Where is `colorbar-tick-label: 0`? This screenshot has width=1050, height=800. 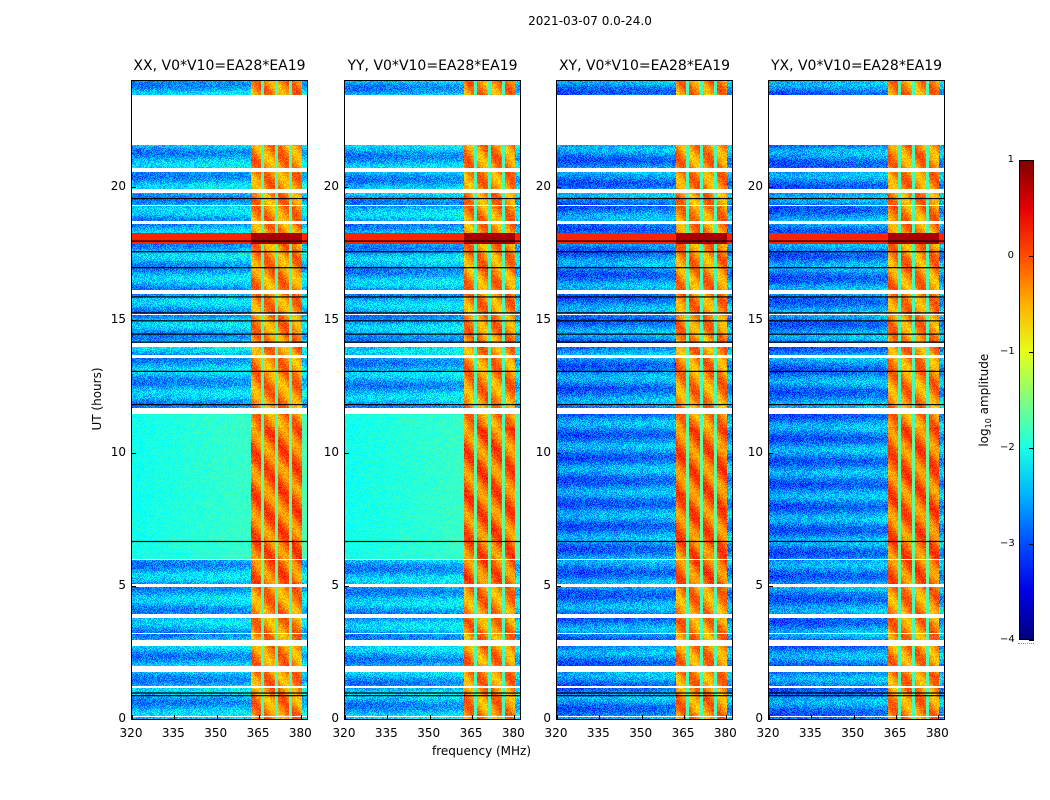
colorbar-tick-label: 0 is located at coordinates (1010, 255).